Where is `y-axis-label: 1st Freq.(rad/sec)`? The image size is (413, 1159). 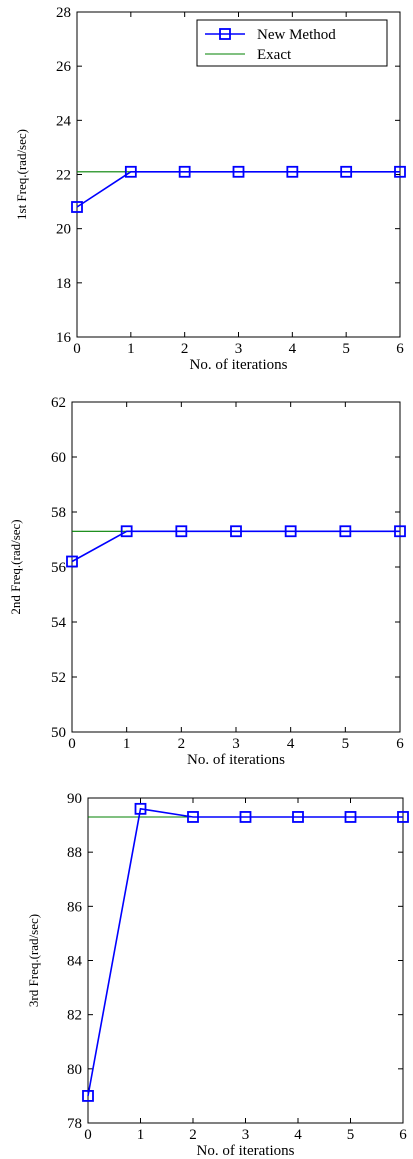 y-axis-label: 1st Freq.(rad/sec) is located at coordinates (21, 174).